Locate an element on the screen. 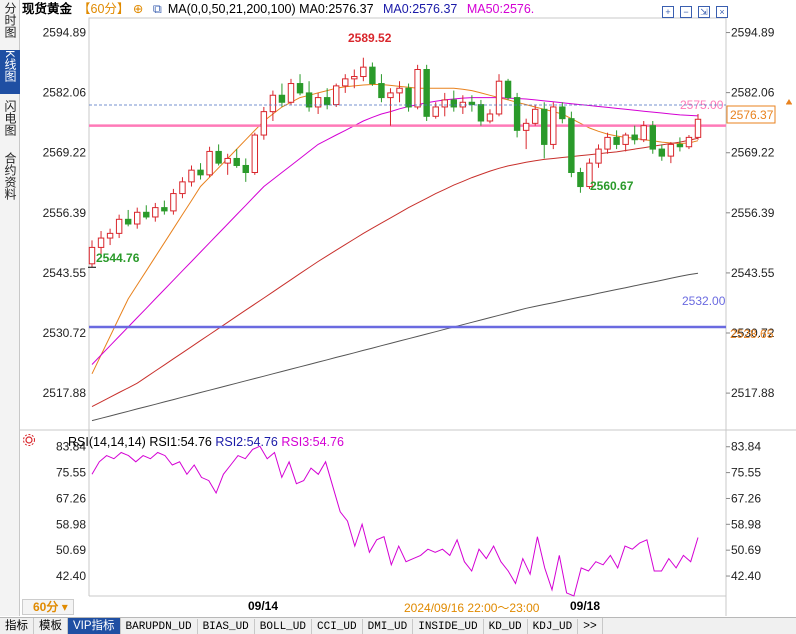 Image resolution: width=796 pixels, height=634 pixels. price-tick-label-left: 2556.39 is located at coordinates (65, 213).